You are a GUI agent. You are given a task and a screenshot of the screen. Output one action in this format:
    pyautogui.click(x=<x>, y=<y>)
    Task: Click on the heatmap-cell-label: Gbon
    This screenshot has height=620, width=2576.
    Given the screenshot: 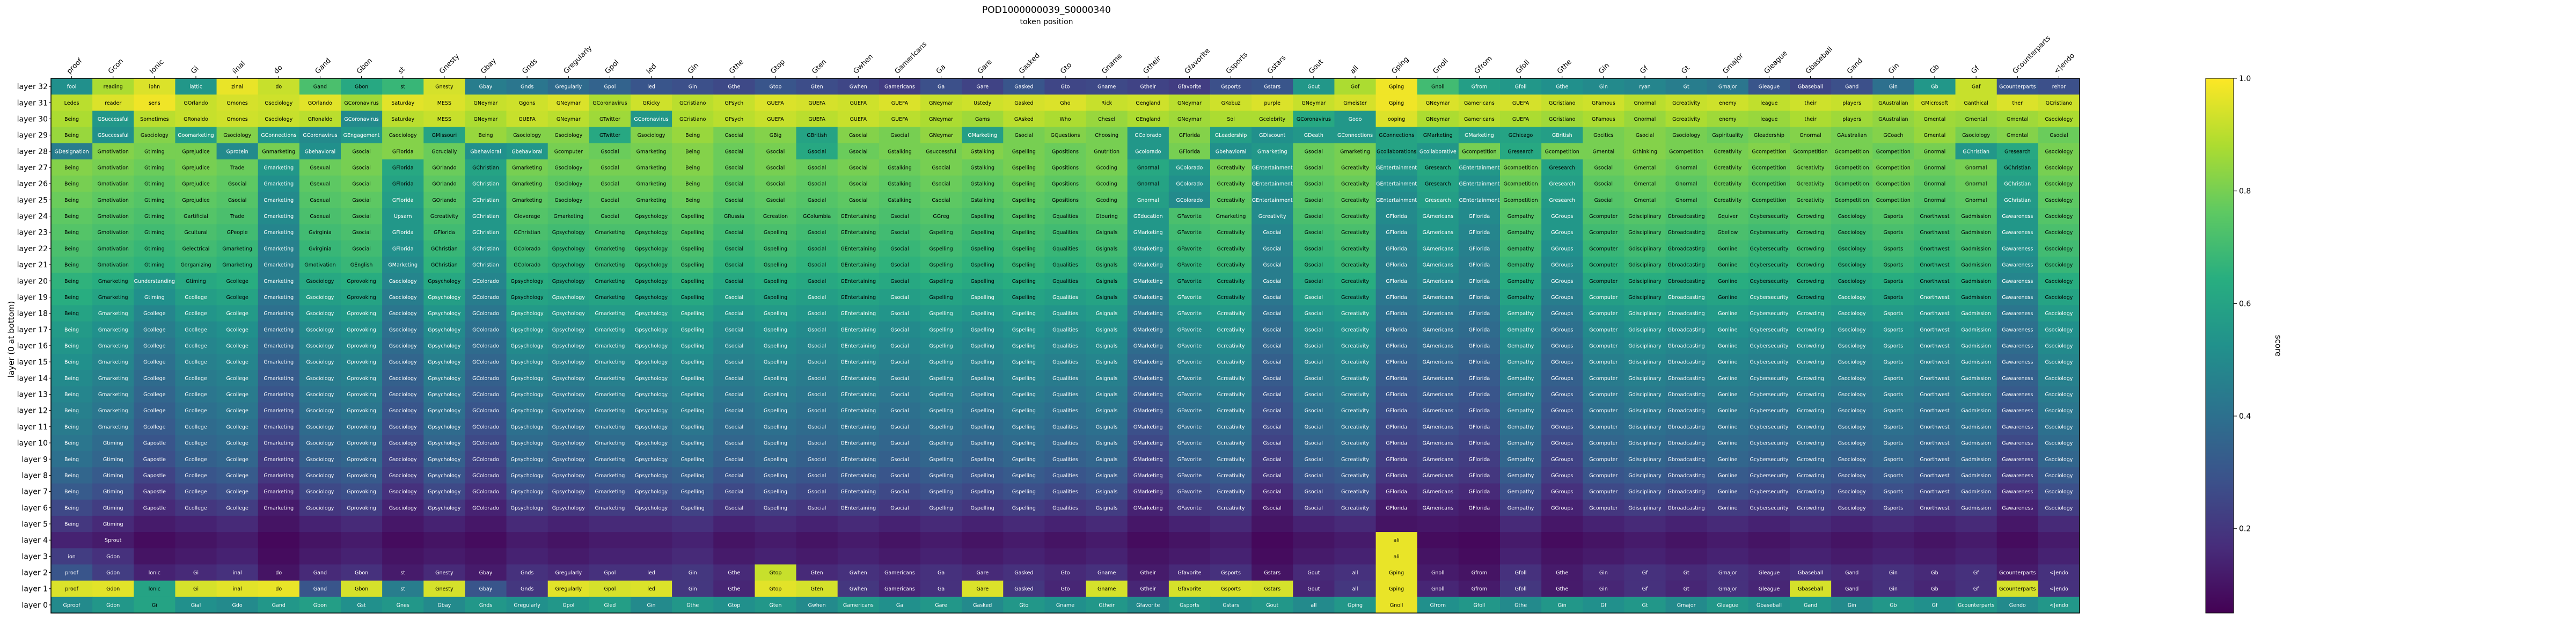 What is the action you would take?
    pyautogui.click(x=361, y=573)
    